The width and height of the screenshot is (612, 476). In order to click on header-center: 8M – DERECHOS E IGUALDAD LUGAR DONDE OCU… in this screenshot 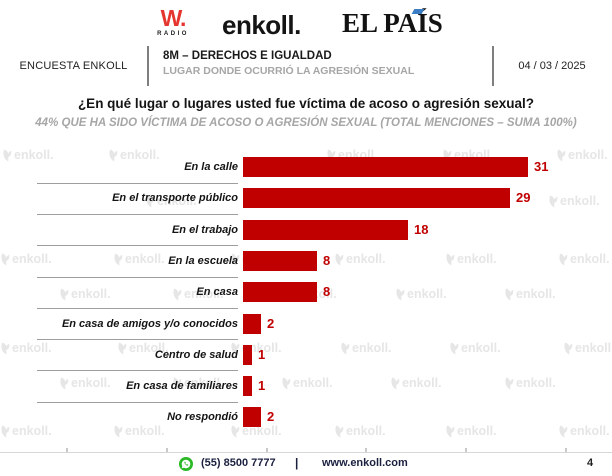, I will do `click(288, 63)`.